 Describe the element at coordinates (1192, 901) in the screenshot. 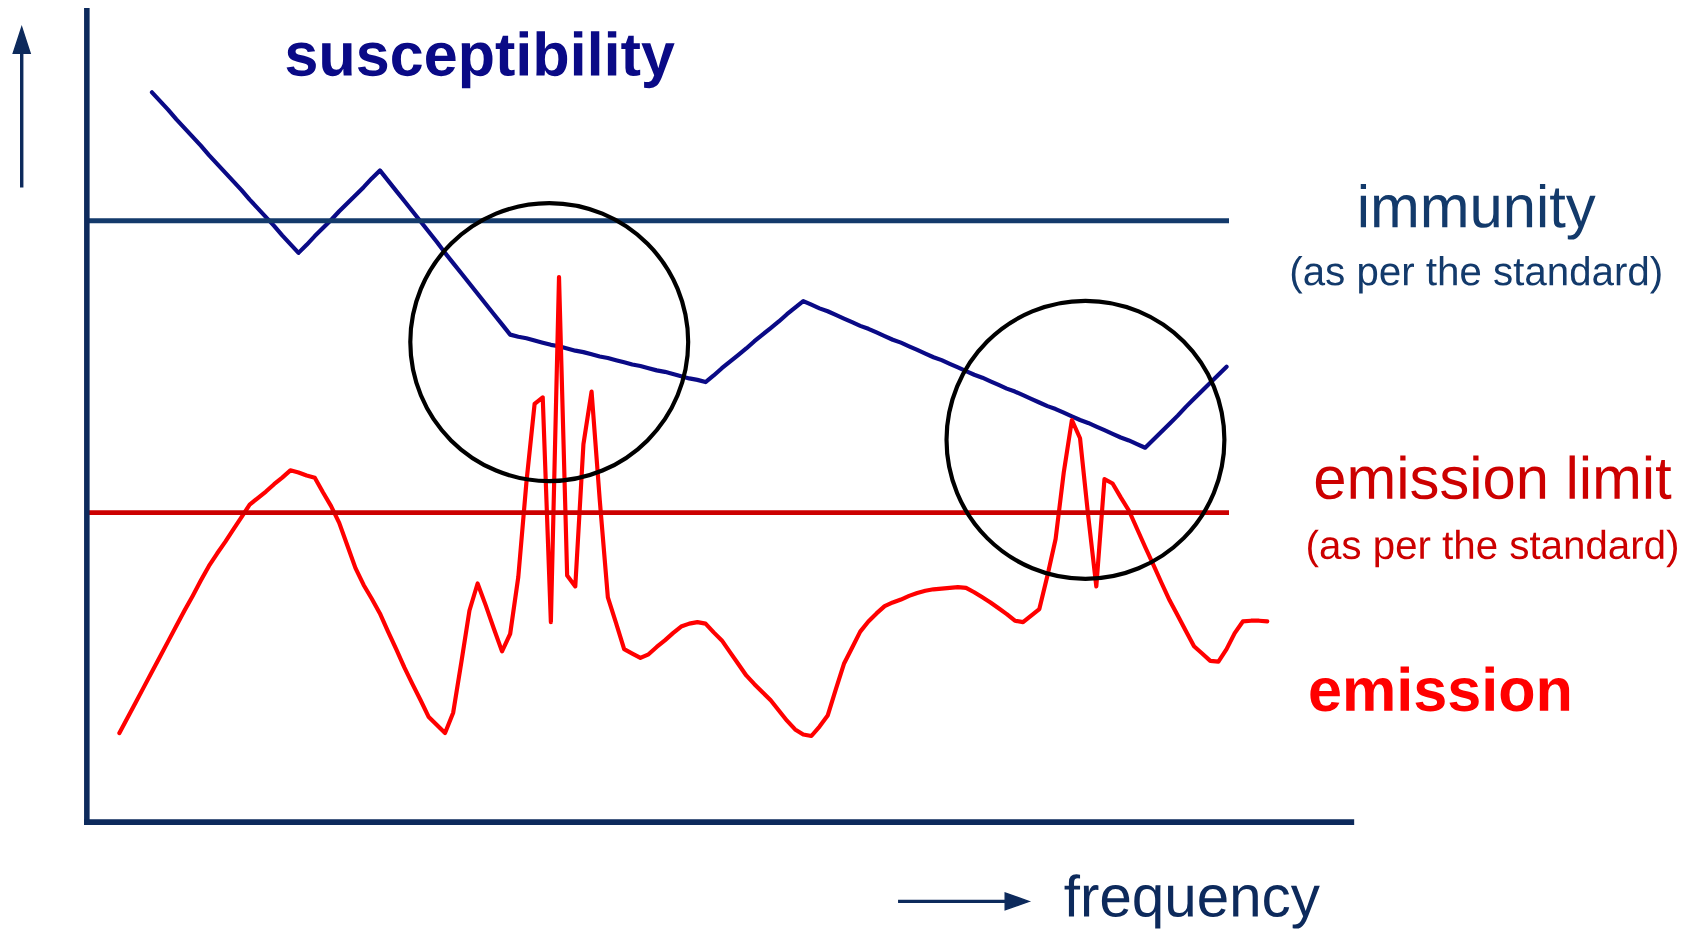

I see `x-axis-title: frequency` at that location.